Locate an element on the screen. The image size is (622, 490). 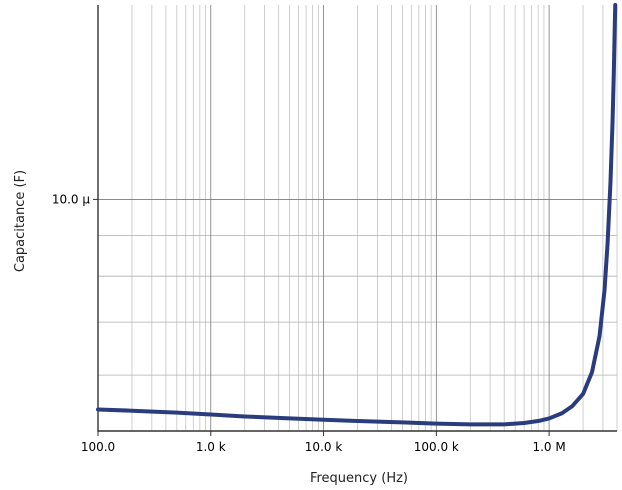
y-axis-title: Capacitance (F) is located at coordinates (20, 221).